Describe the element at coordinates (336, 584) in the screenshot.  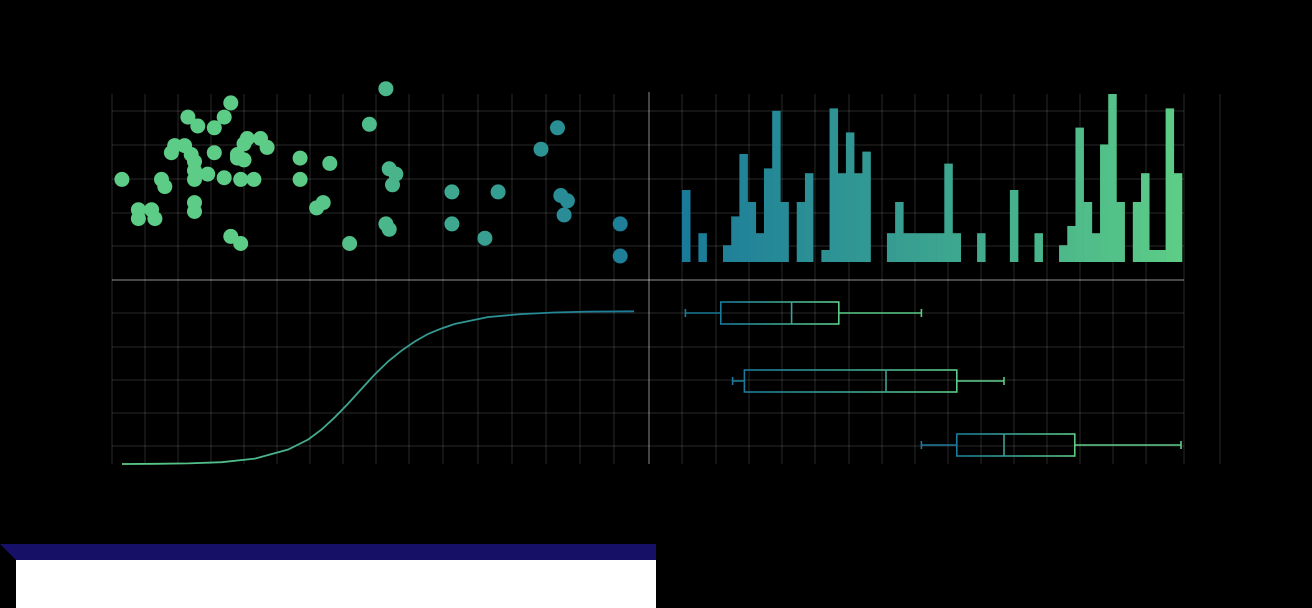
I see `footer-panel` at that location.